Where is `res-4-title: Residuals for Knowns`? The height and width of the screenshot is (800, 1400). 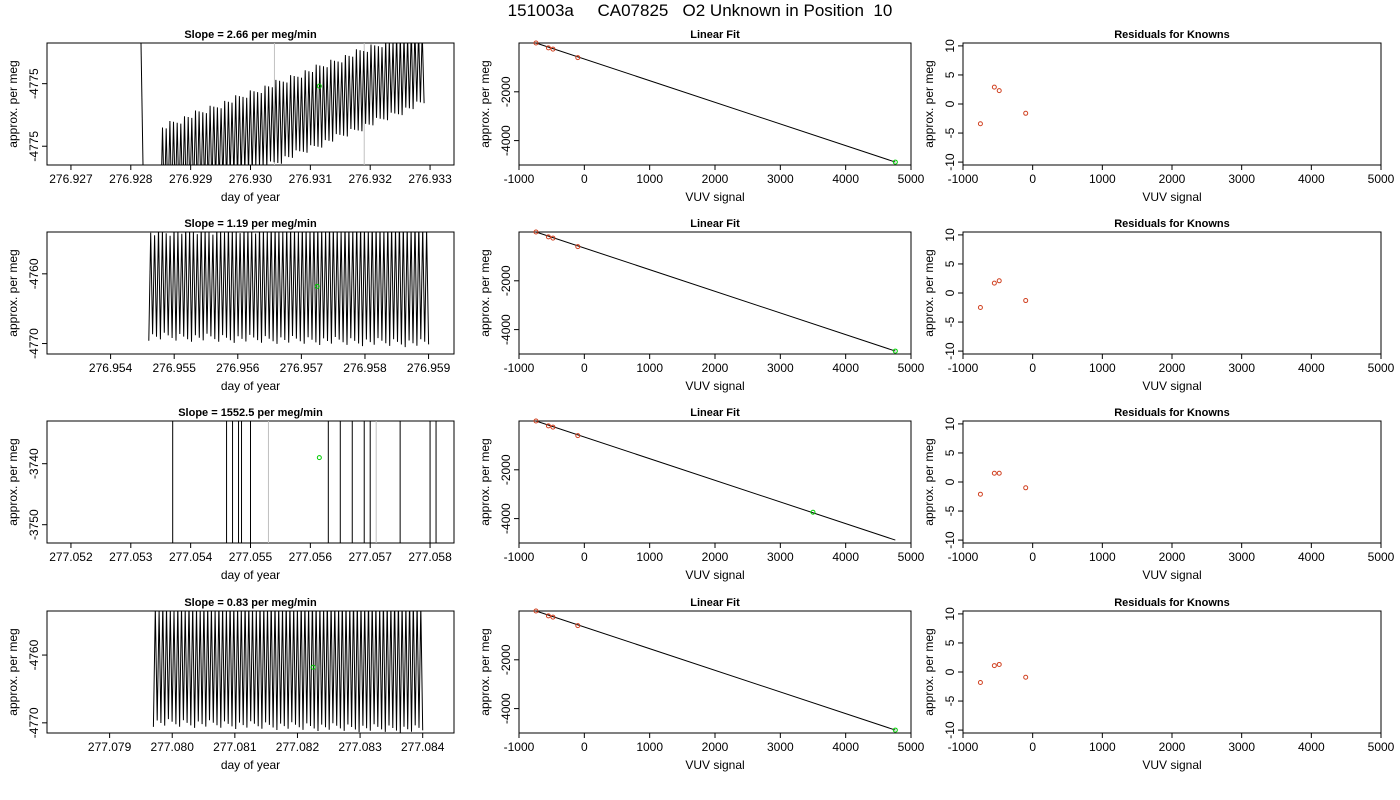
res-4-title: Residuals for Knowns is located at coordinates (1172, 603).